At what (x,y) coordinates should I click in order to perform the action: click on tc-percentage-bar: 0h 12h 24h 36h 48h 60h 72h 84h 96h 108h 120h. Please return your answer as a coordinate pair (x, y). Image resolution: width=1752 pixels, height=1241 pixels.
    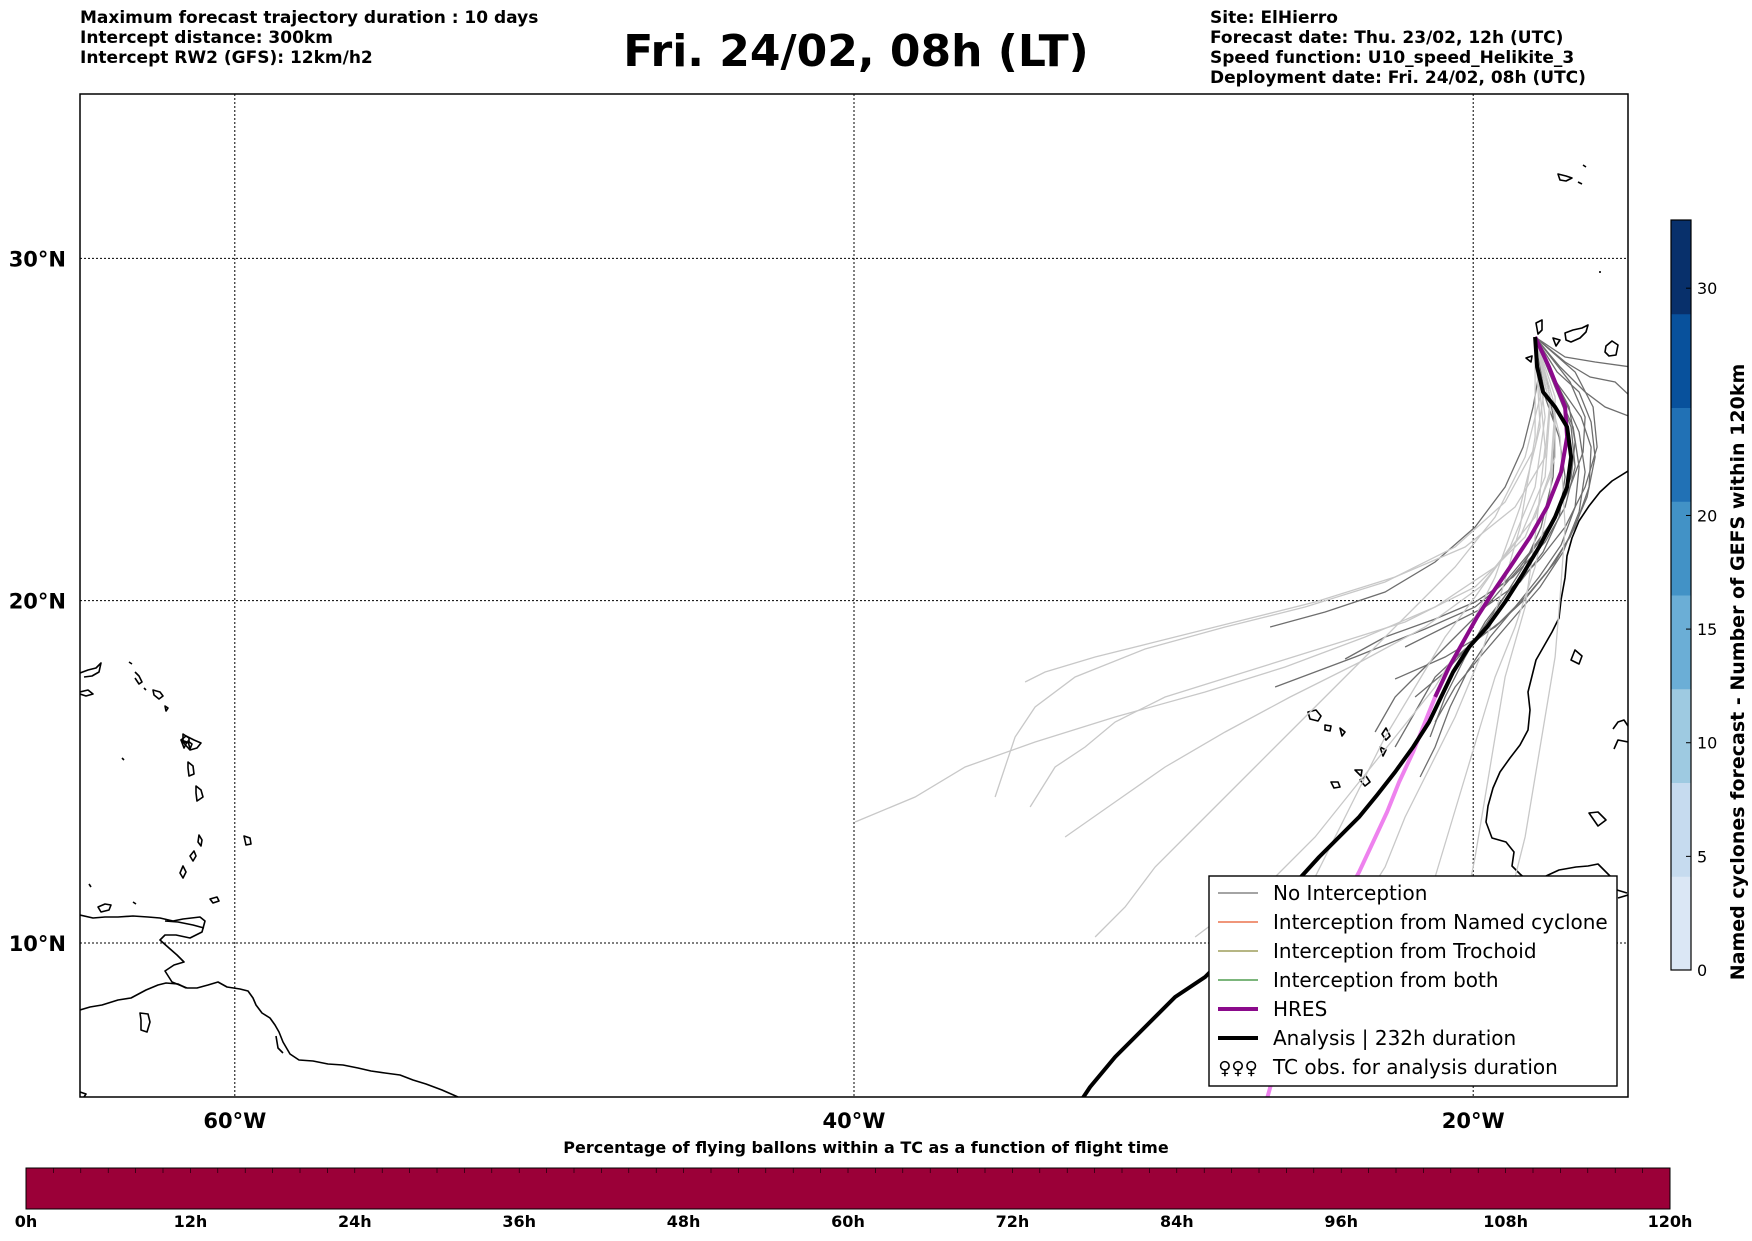
    Looking at the image, I should click on (853, 1199).